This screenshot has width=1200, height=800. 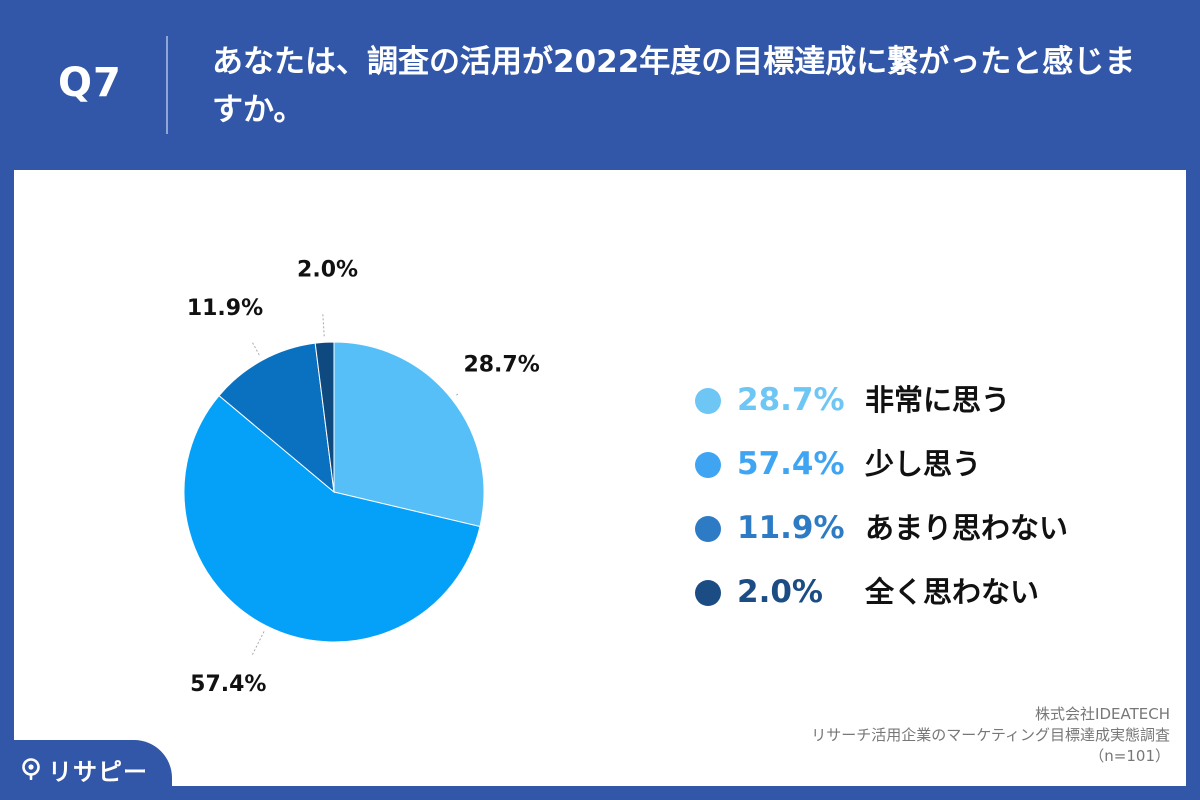 I want to click on slice-label: 28.7%, so click(x=501, y=365).